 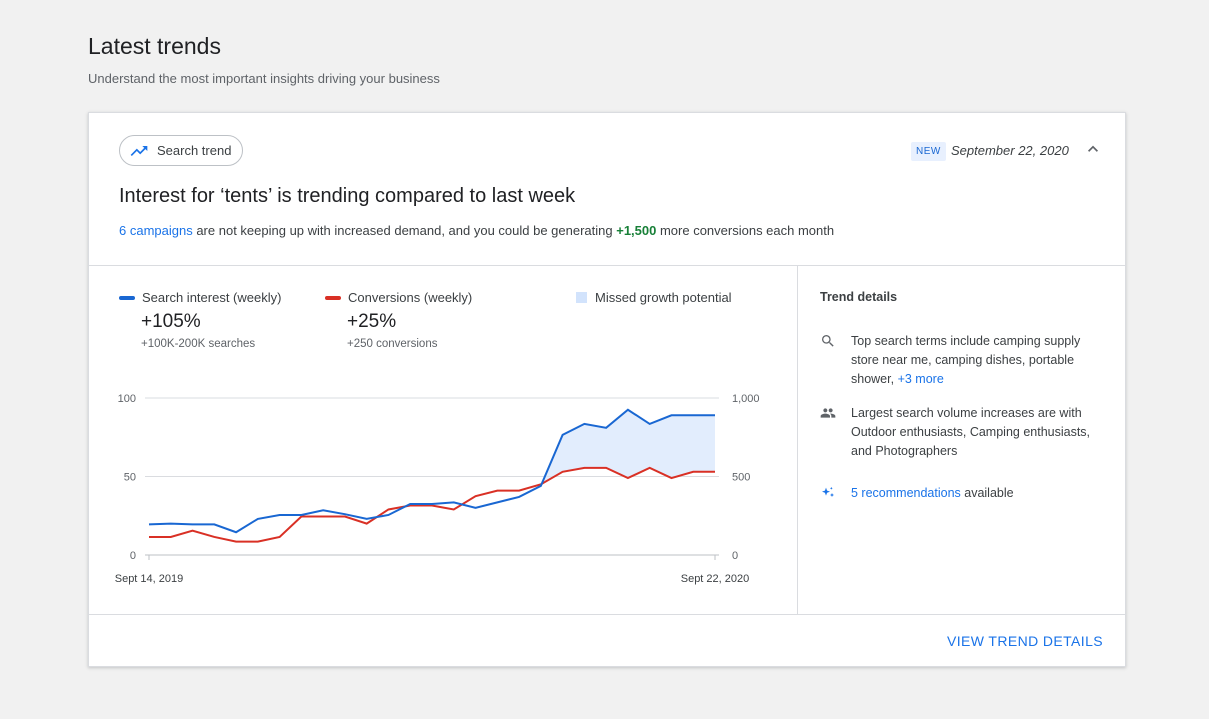 What do you see at coordinates (432, 504) in the screenshot?
I see `conversions-line` at bounding box center [432, 504].